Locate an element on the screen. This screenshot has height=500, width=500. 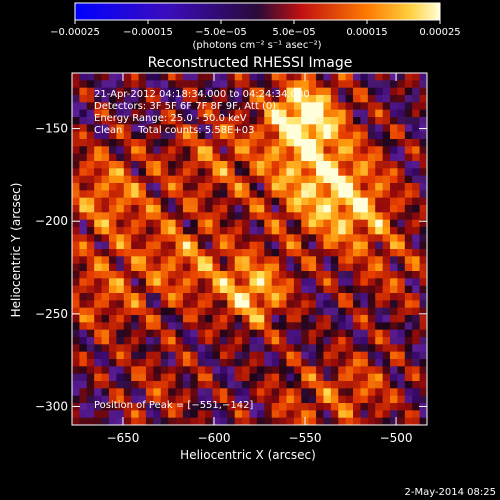
energy-range-annotation: Energy Range: 25.0 - 50.0 keV is located at coordinates (170, 118).